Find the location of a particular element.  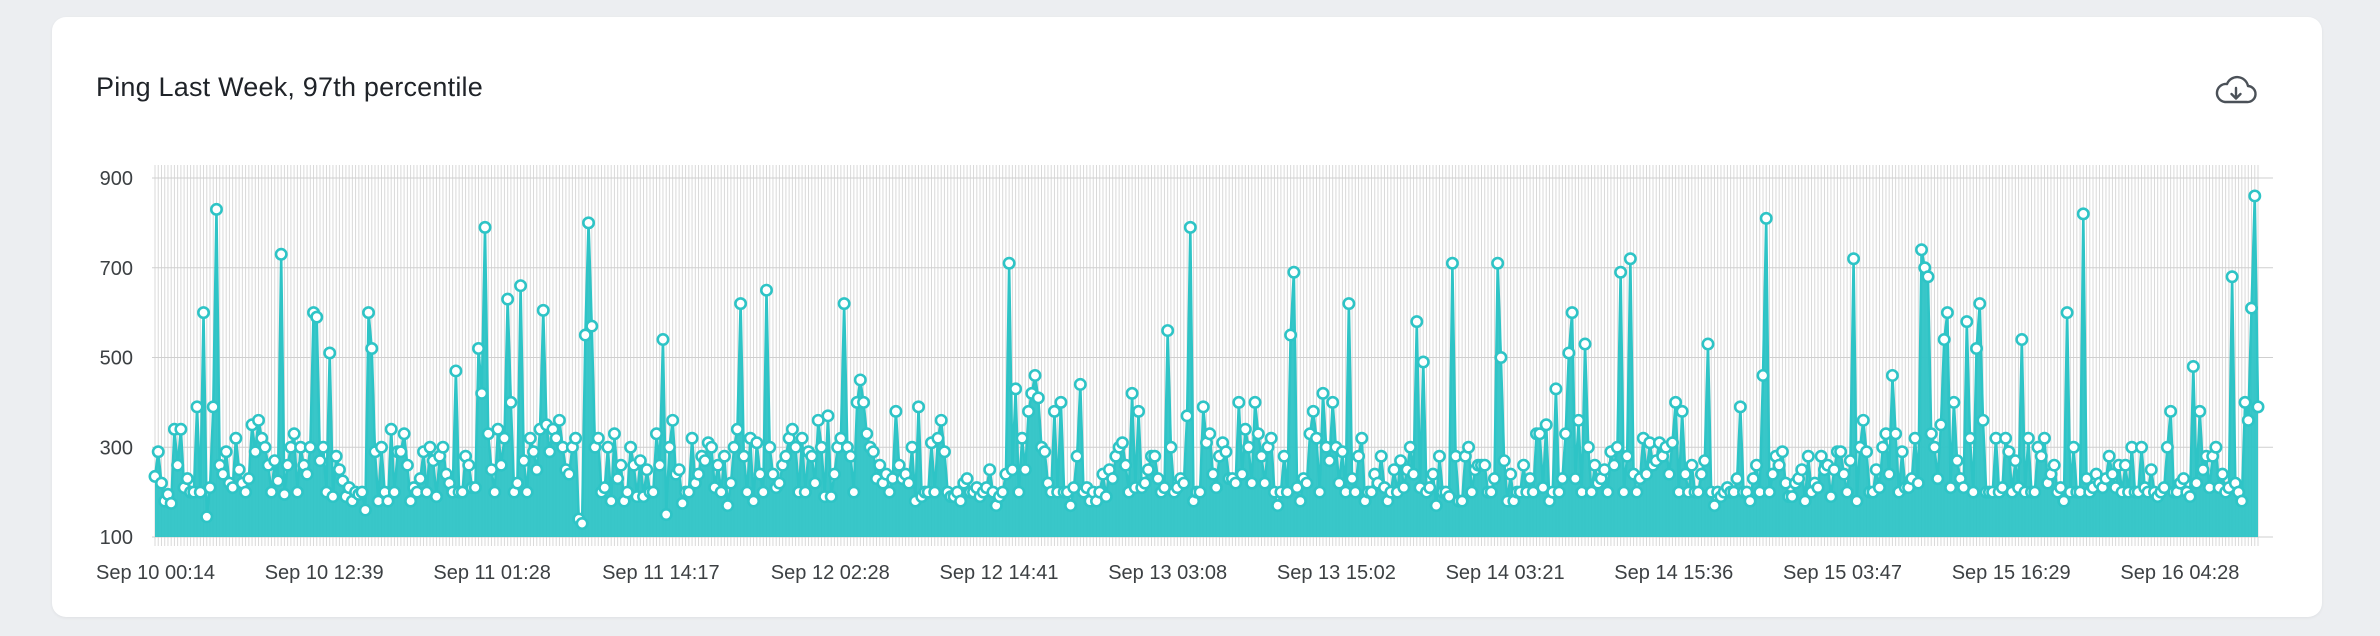

x-tick-label: Sep 15 03:47 is located at coordinates (1842, 573).